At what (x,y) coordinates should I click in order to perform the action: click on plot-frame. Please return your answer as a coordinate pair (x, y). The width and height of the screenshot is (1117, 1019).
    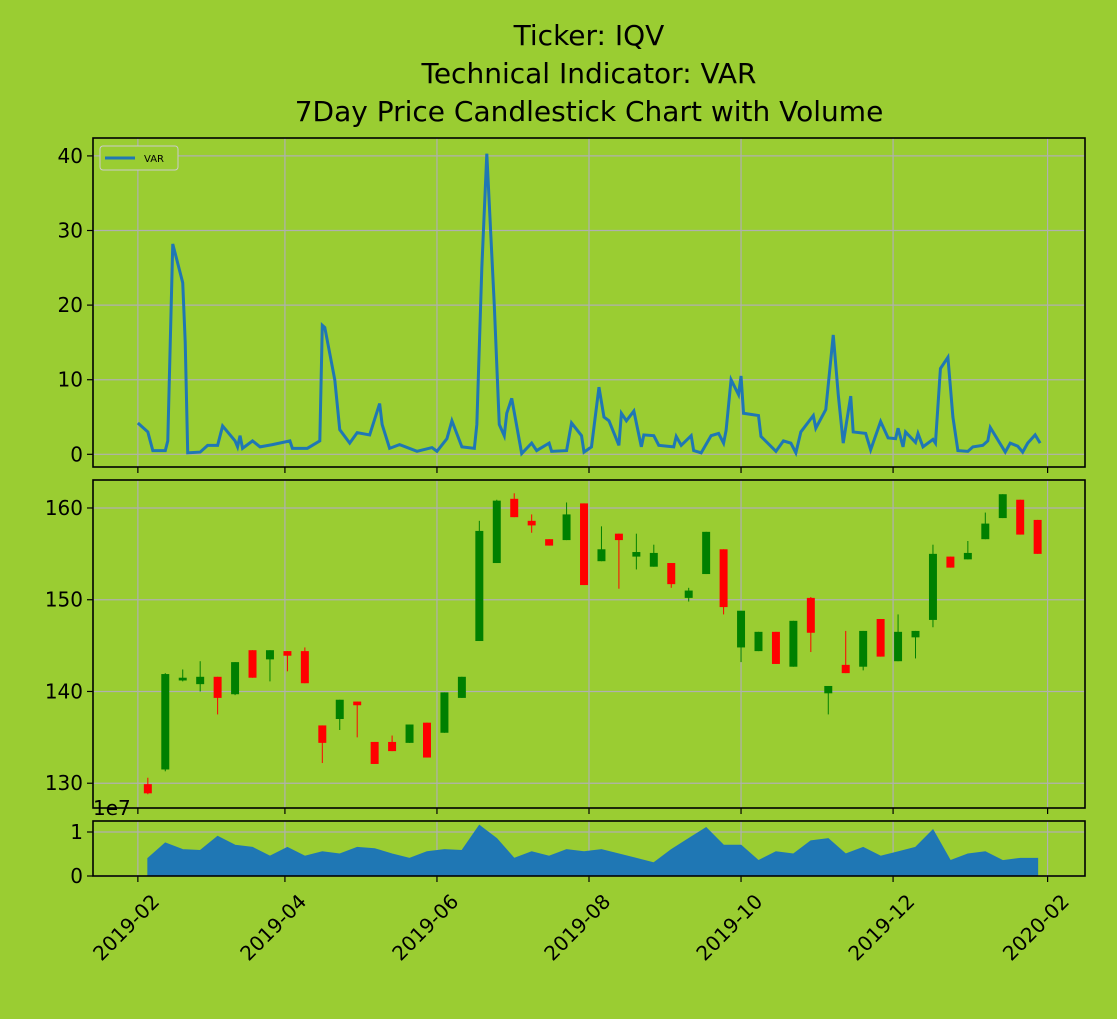
    Looking at the image, I should click on (589, 848).